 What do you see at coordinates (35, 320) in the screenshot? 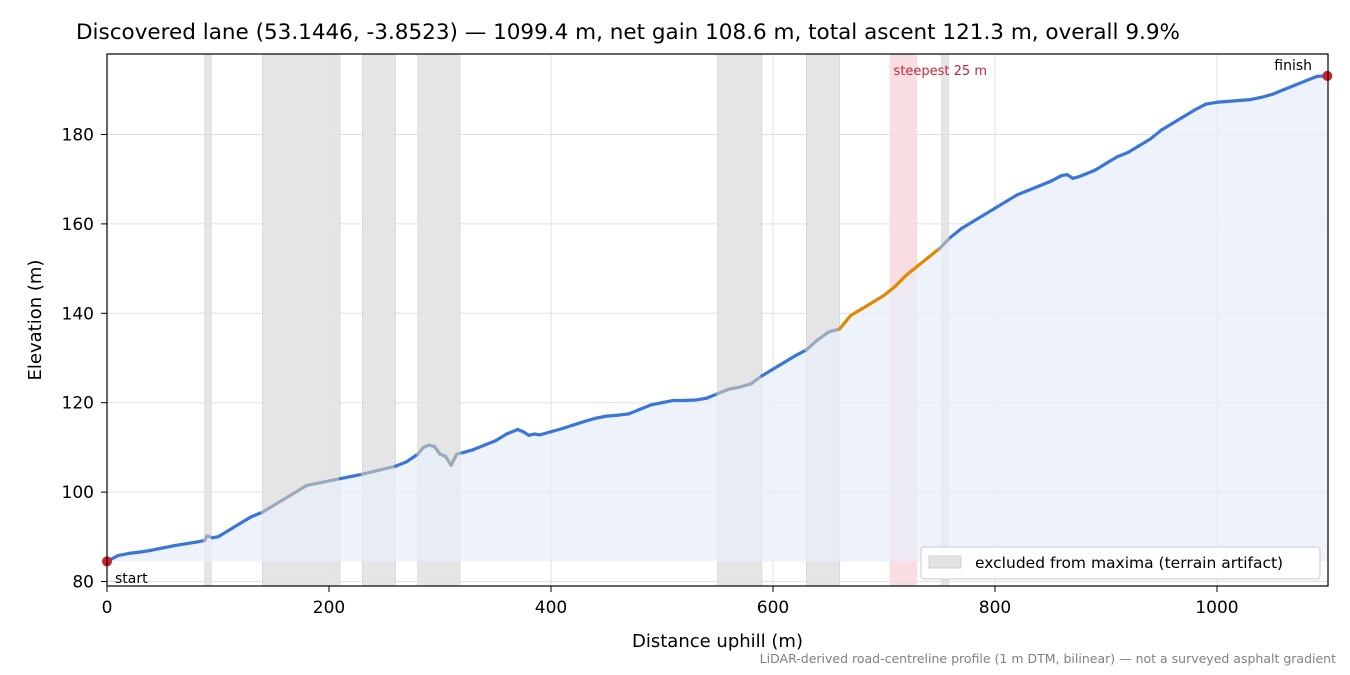
I see `y-axis-label: Elevation (m)` at bounding box center [35, 320].